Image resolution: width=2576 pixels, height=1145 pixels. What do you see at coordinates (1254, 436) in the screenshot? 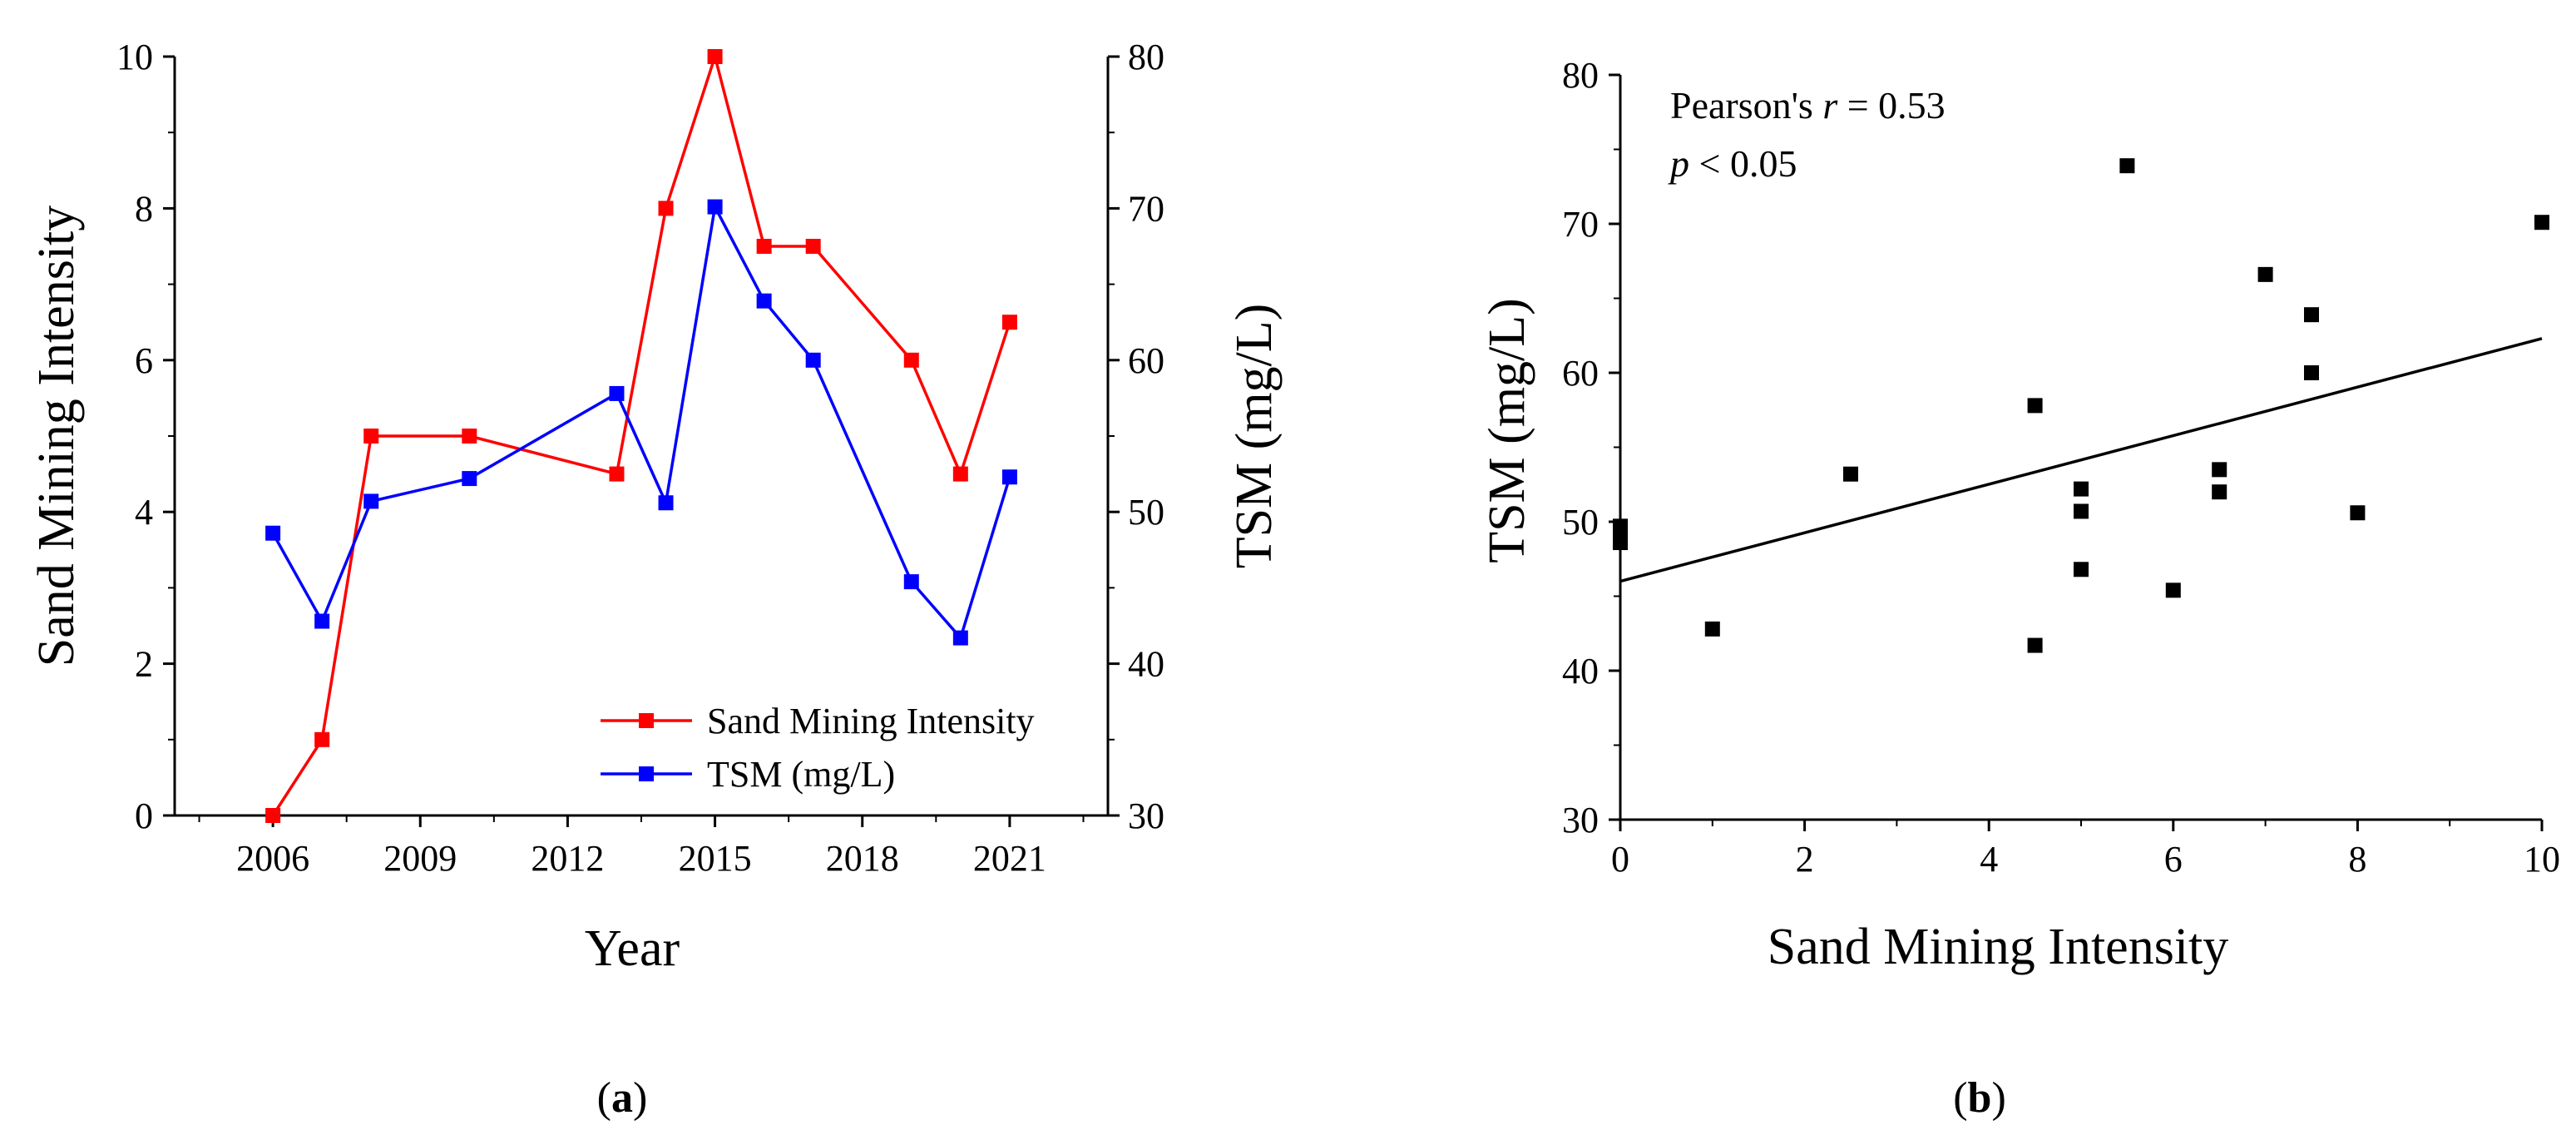
I see `right-y-axis-title: TSM (mg/L)` at bounding box center [1254, 436].